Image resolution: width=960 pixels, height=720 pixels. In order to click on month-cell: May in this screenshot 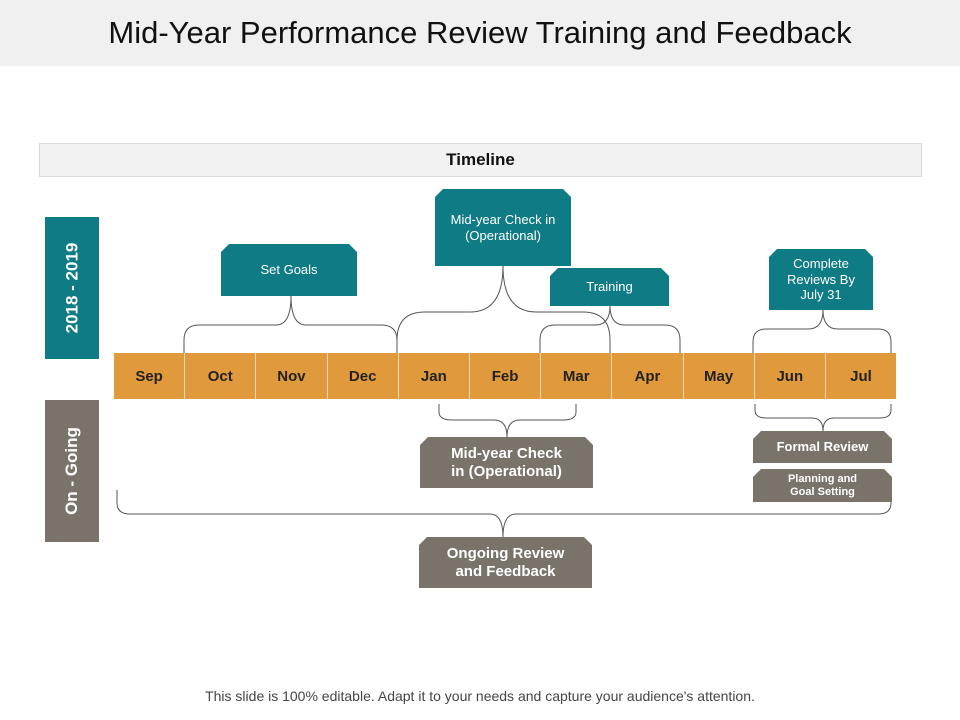, I will do `click(719, 376)`.